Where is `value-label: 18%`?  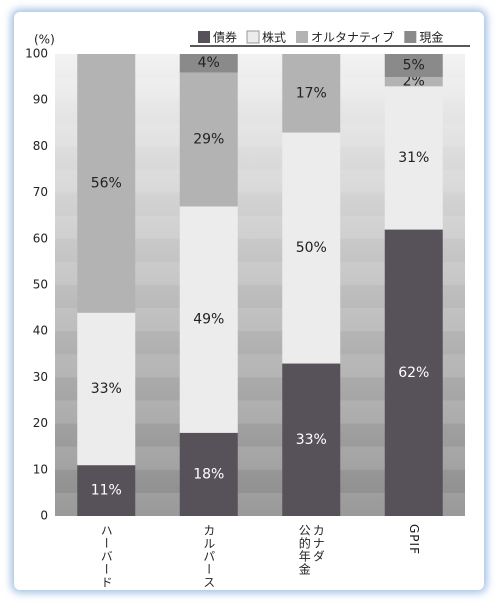
value-label: 18% is located at coordinates (208, 474).